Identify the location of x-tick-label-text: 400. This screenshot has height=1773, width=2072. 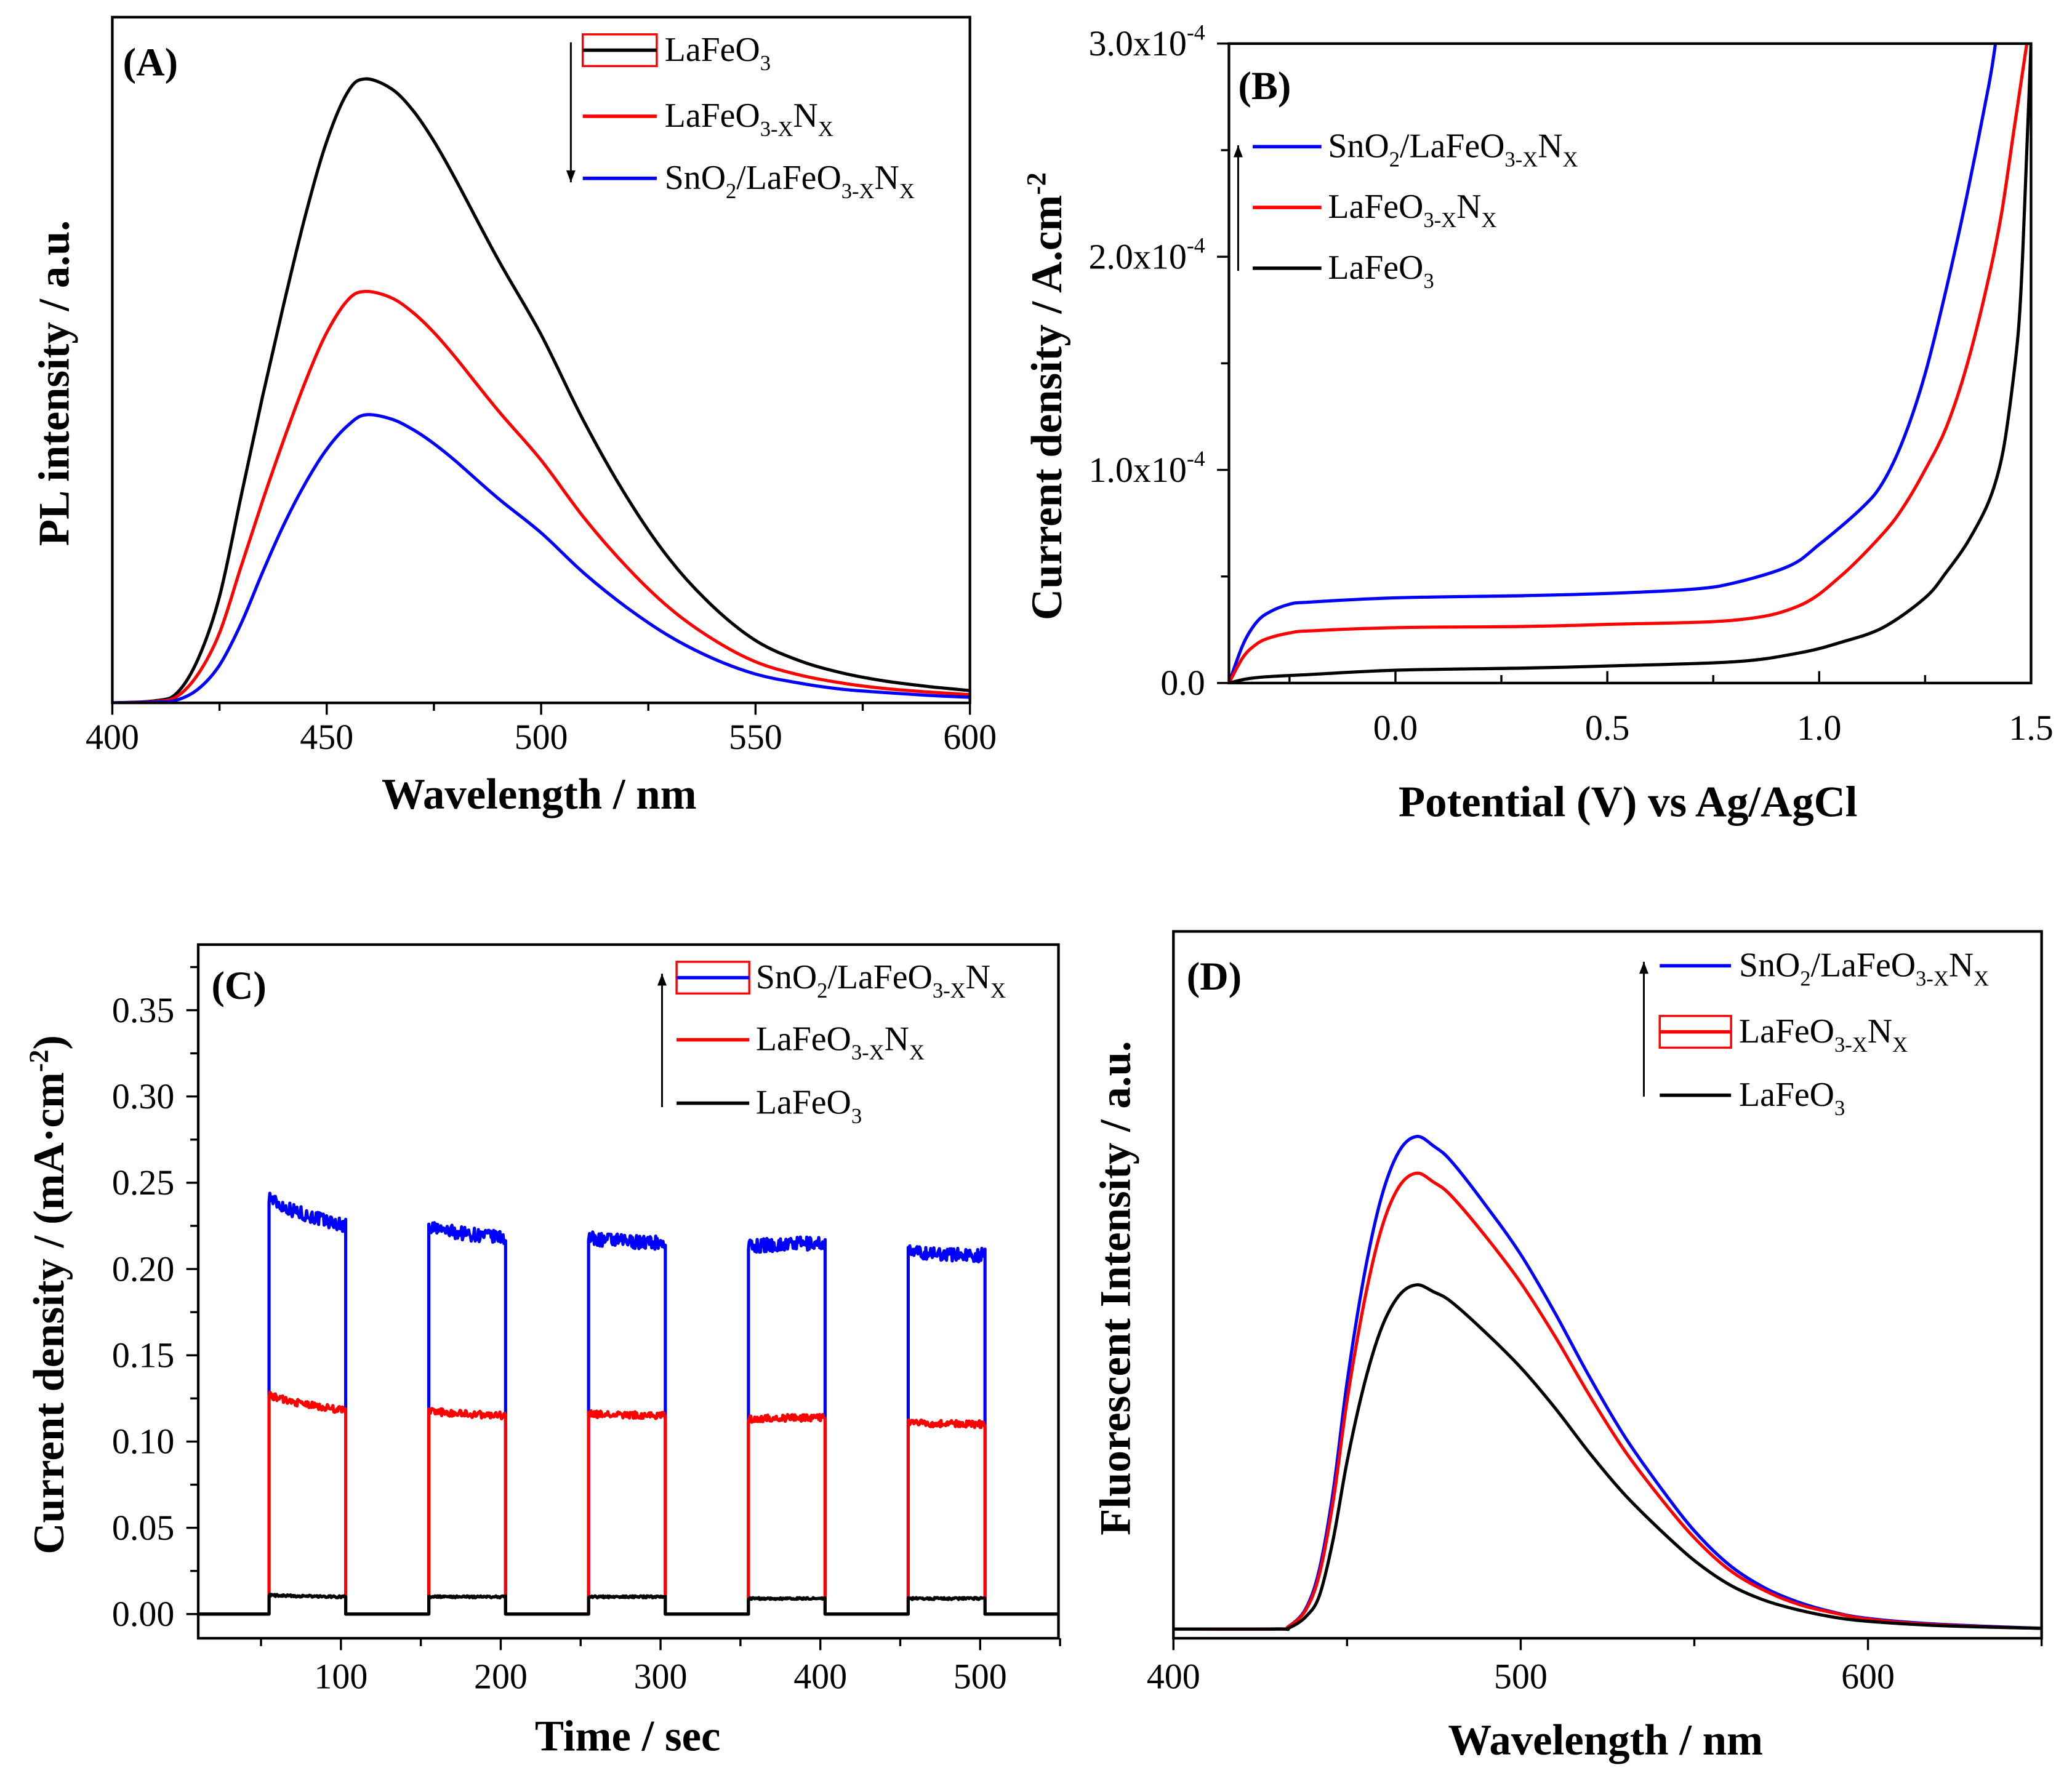
(112, 737).